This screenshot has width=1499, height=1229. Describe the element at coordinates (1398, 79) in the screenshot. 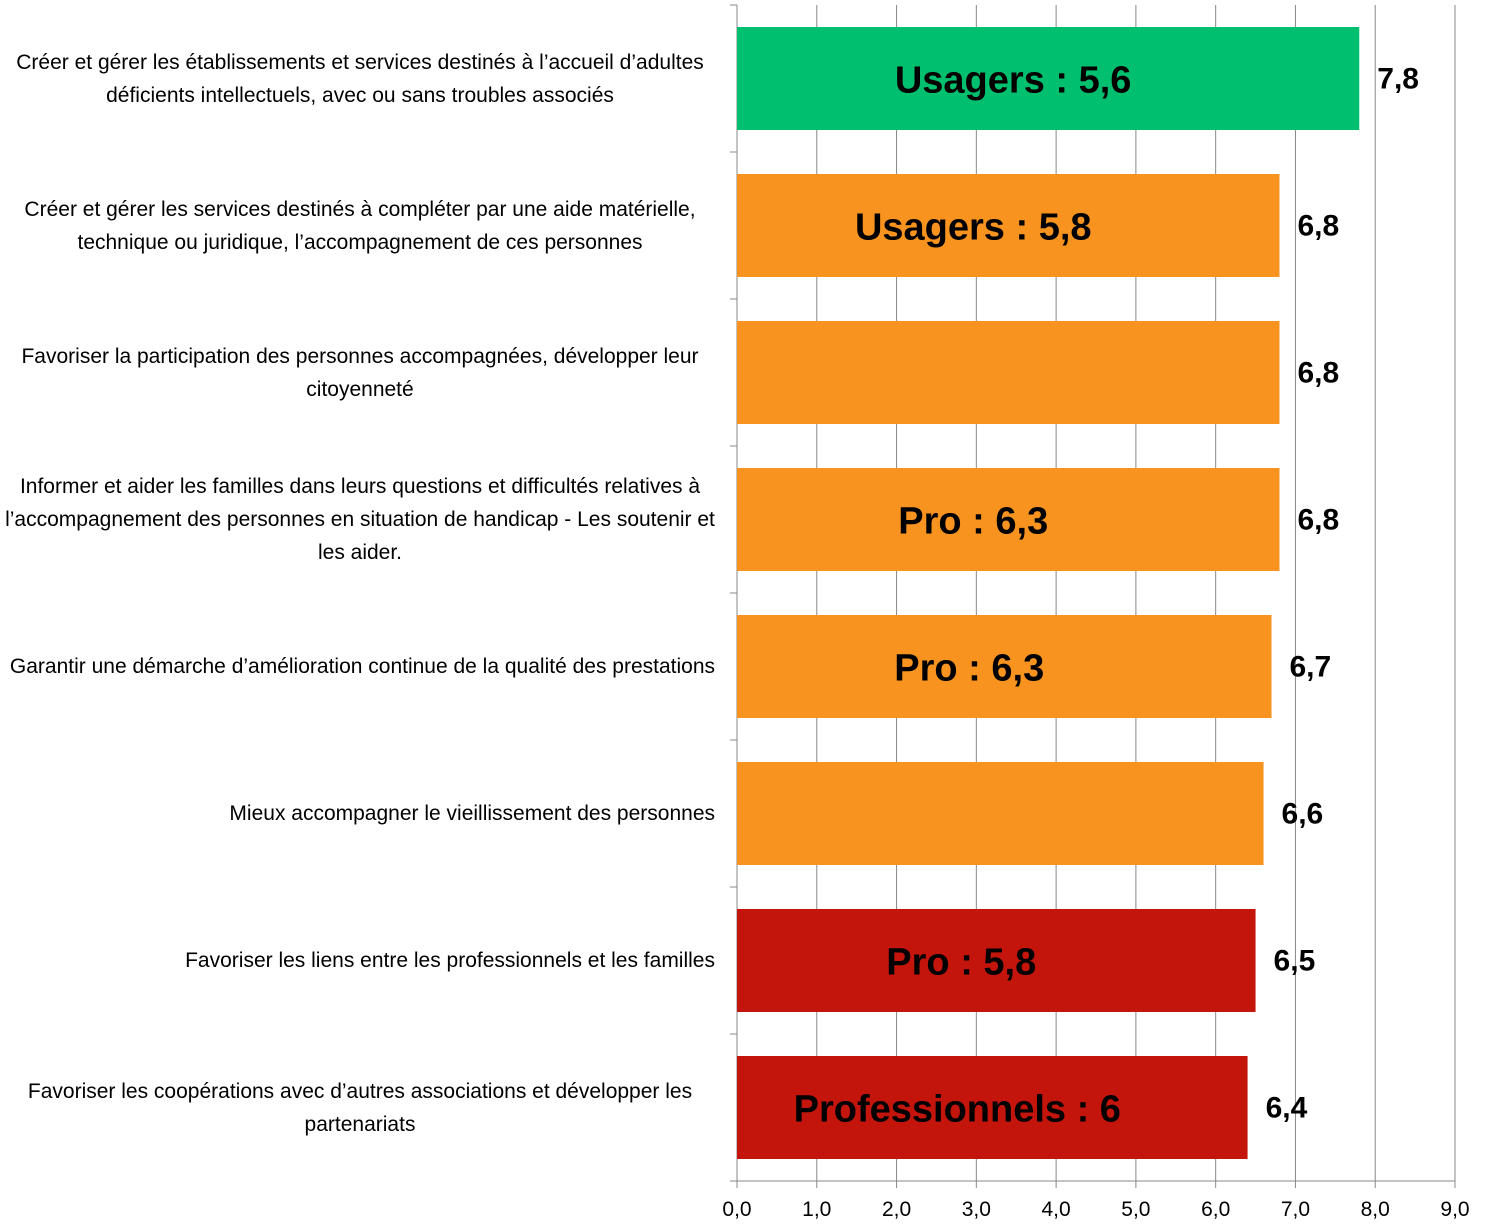

I see `value-label: 7,8` at that location.